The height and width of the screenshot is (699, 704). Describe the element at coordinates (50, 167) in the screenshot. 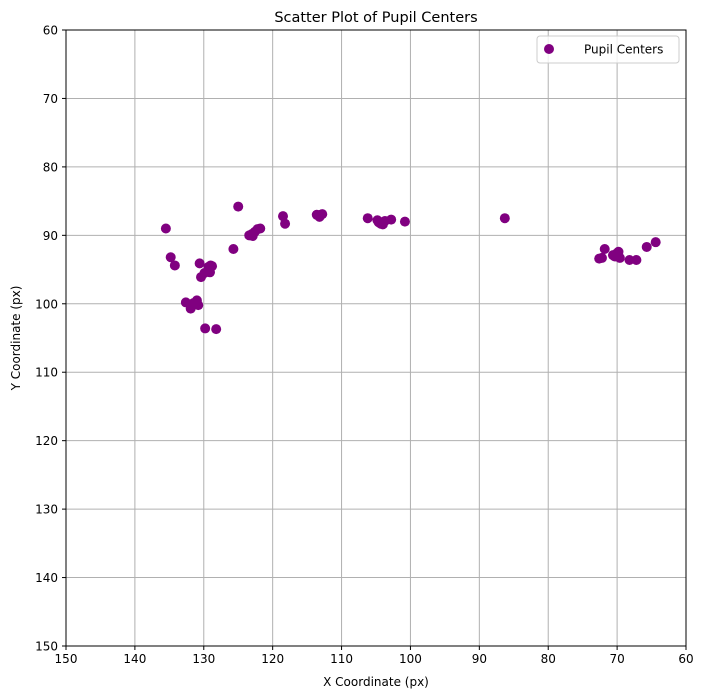

I see `y-tick-label: 80` at that location.